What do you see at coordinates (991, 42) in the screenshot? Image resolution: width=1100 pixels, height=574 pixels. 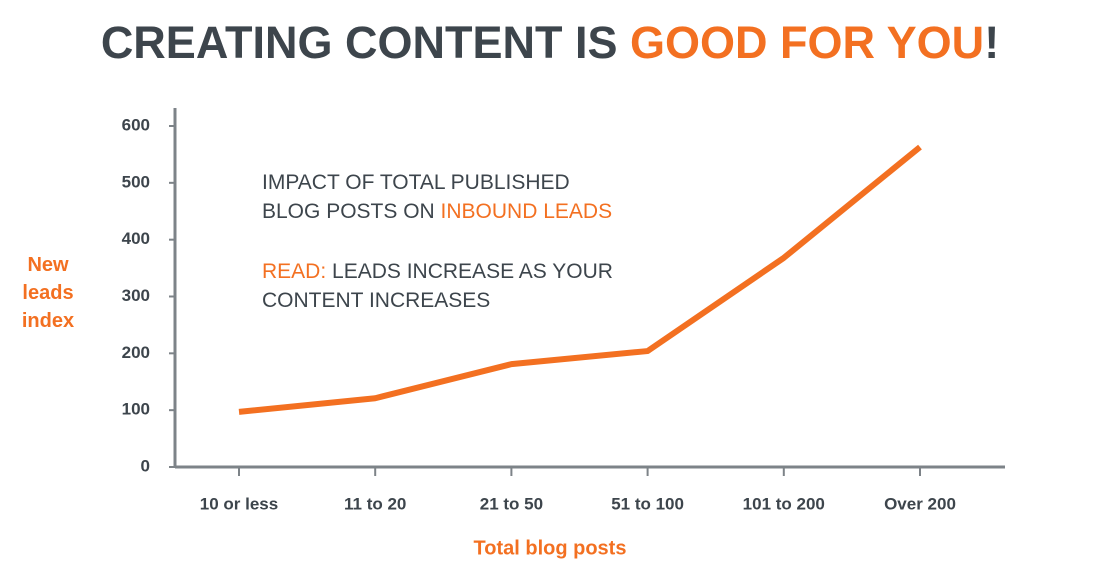 I see `title-part: !` at bounding box center [991, 42].